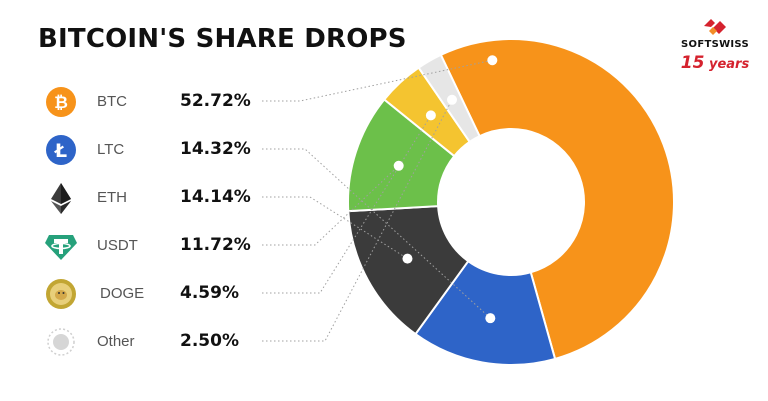  What do you see at coordinates (430, 115) in the screenshot?
I see `slice-marker-doge` at bounding box center [430, 115].